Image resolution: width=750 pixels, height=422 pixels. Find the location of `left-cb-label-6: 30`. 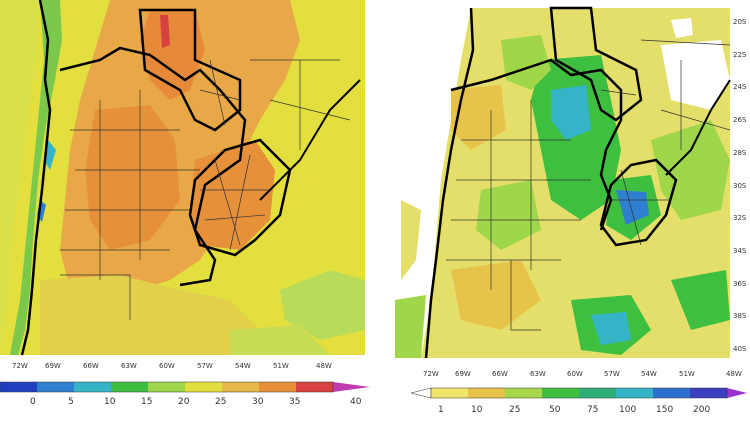

left-cb-label-6: 30 is located at coordinates (258, 402).